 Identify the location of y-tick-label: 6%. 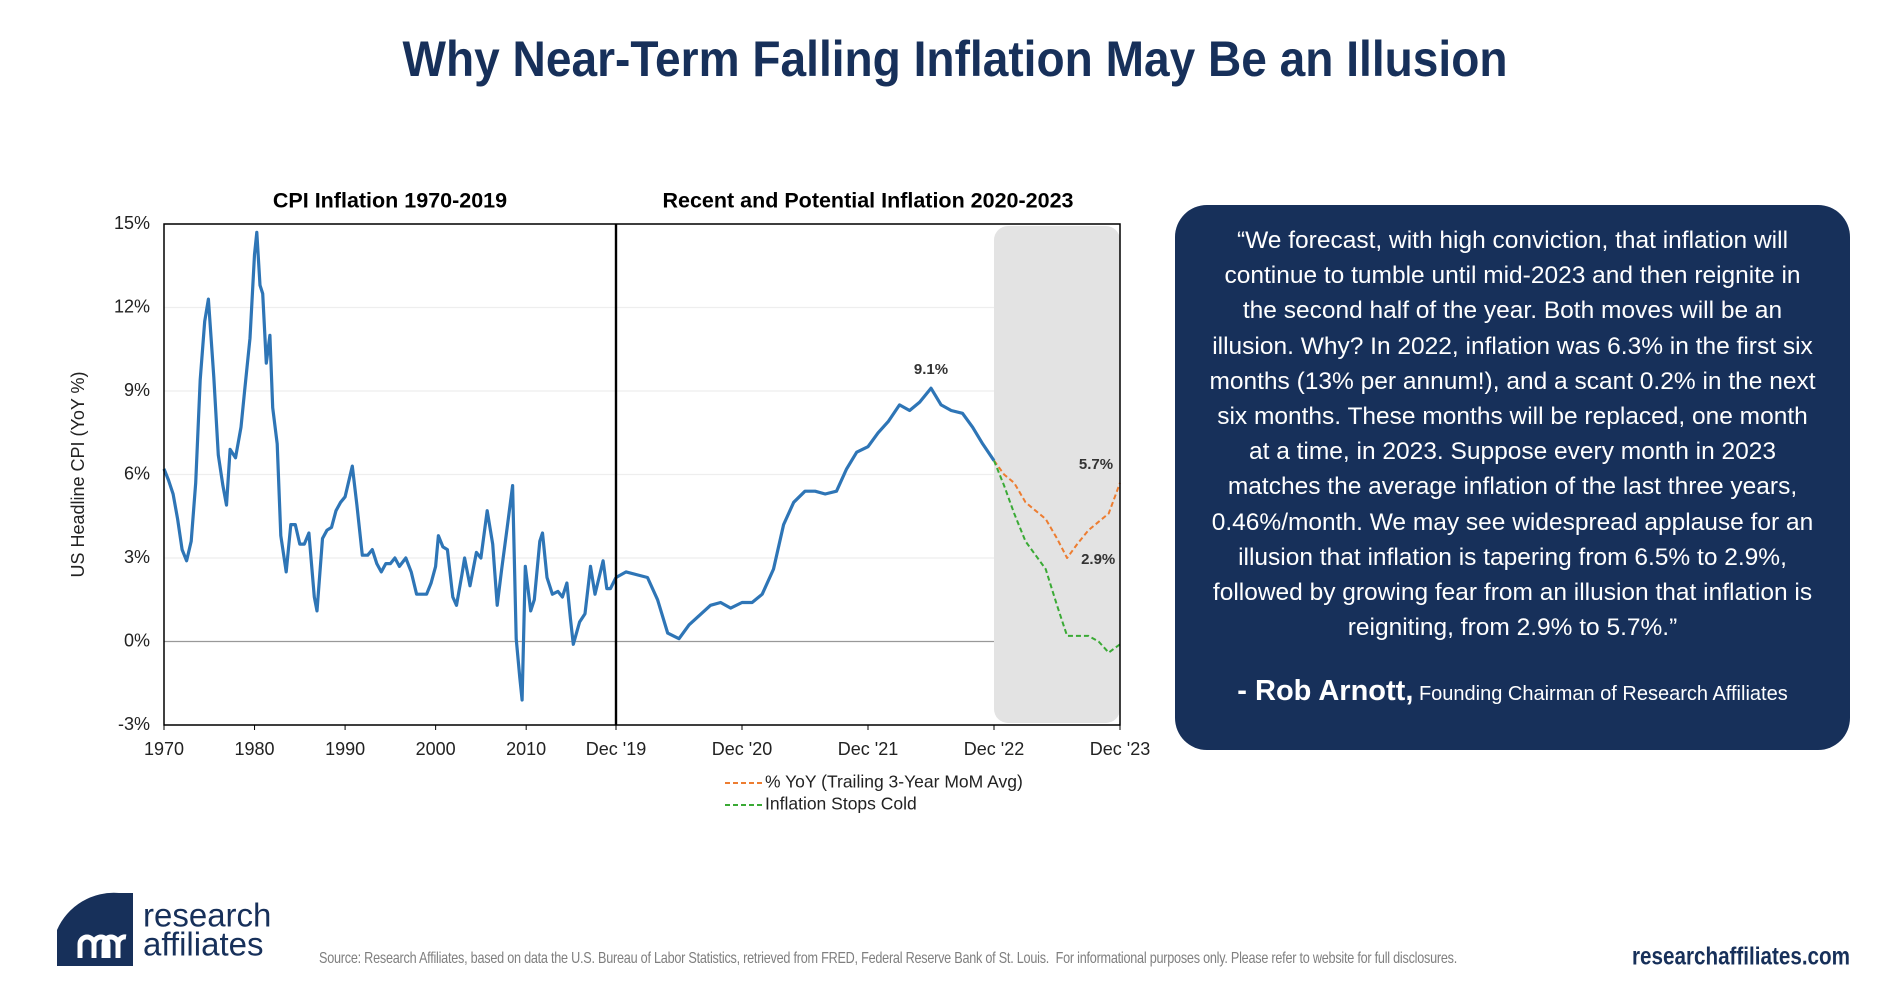
(137, 473).